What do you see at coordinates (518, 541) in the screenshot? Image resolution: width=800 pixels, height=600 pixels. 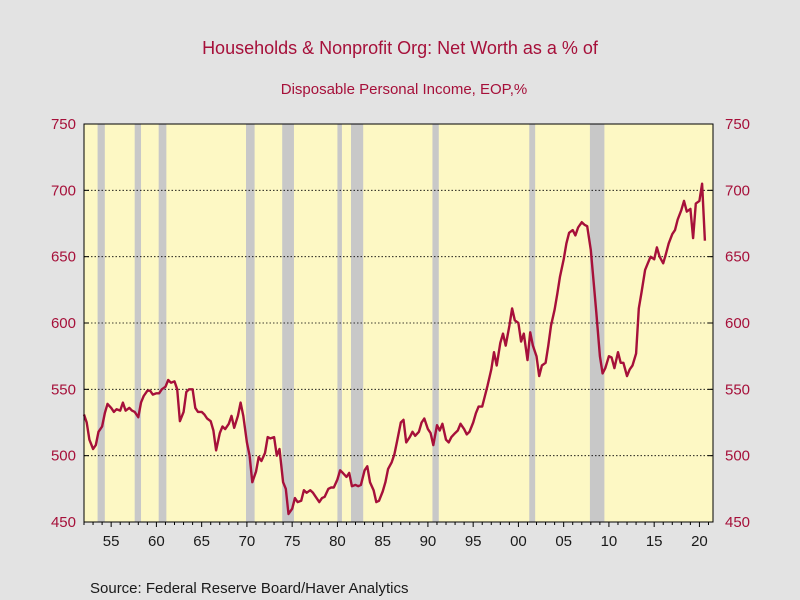 I see `x-tick-label: 00` at bounding box center [518, 541].